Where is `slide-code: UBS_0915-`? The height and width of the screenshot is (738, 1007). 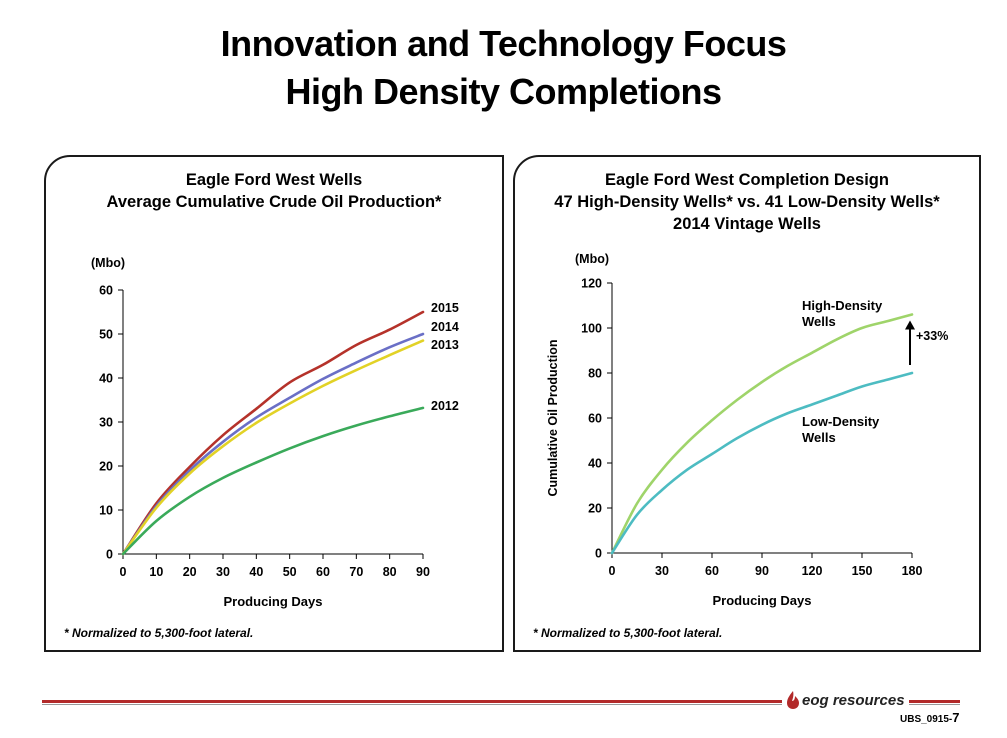 slide-code: UBS_0915- is located at coordinates (926, 719).